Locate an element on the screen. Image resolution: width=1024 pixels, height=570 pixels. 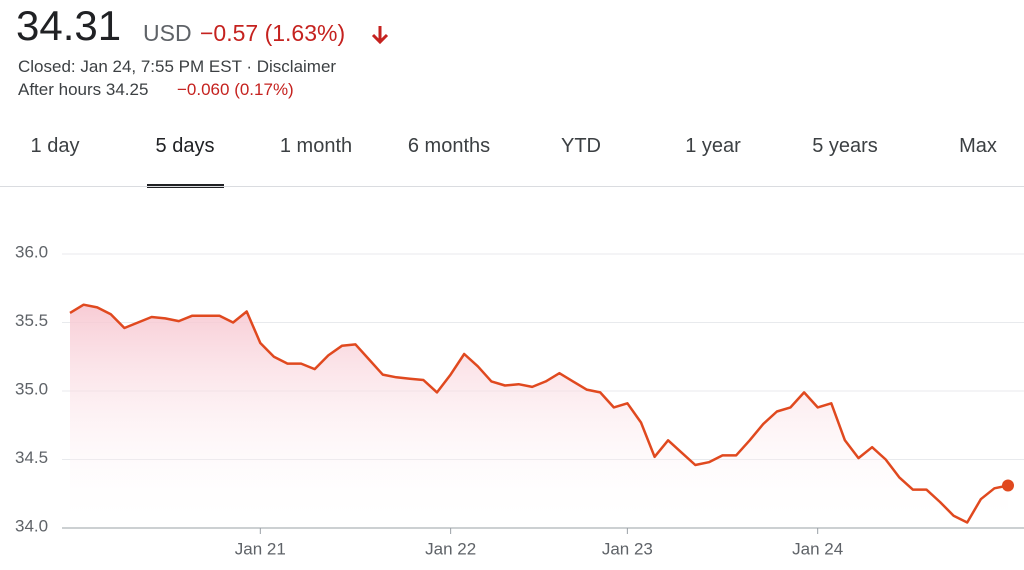
price: 34.31 is located at coordinates (69, 25).